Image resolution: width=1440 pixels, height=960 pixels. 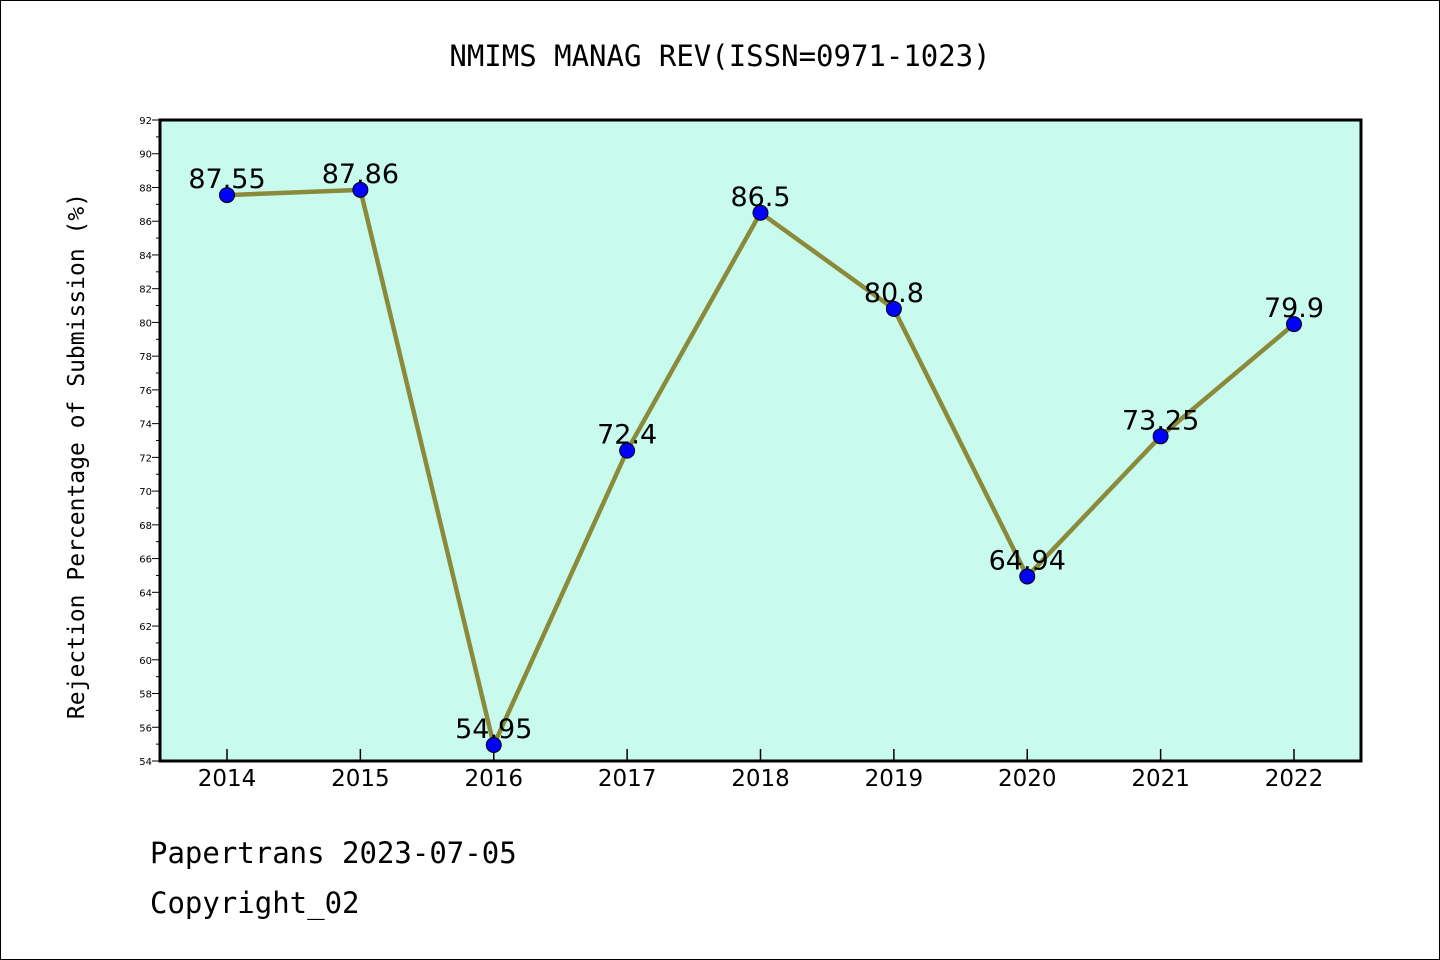 What do you see at coordinates (360, 779) in the screenshot?
I see `x-tick-label: 2015` at bounding box center [360, 779].